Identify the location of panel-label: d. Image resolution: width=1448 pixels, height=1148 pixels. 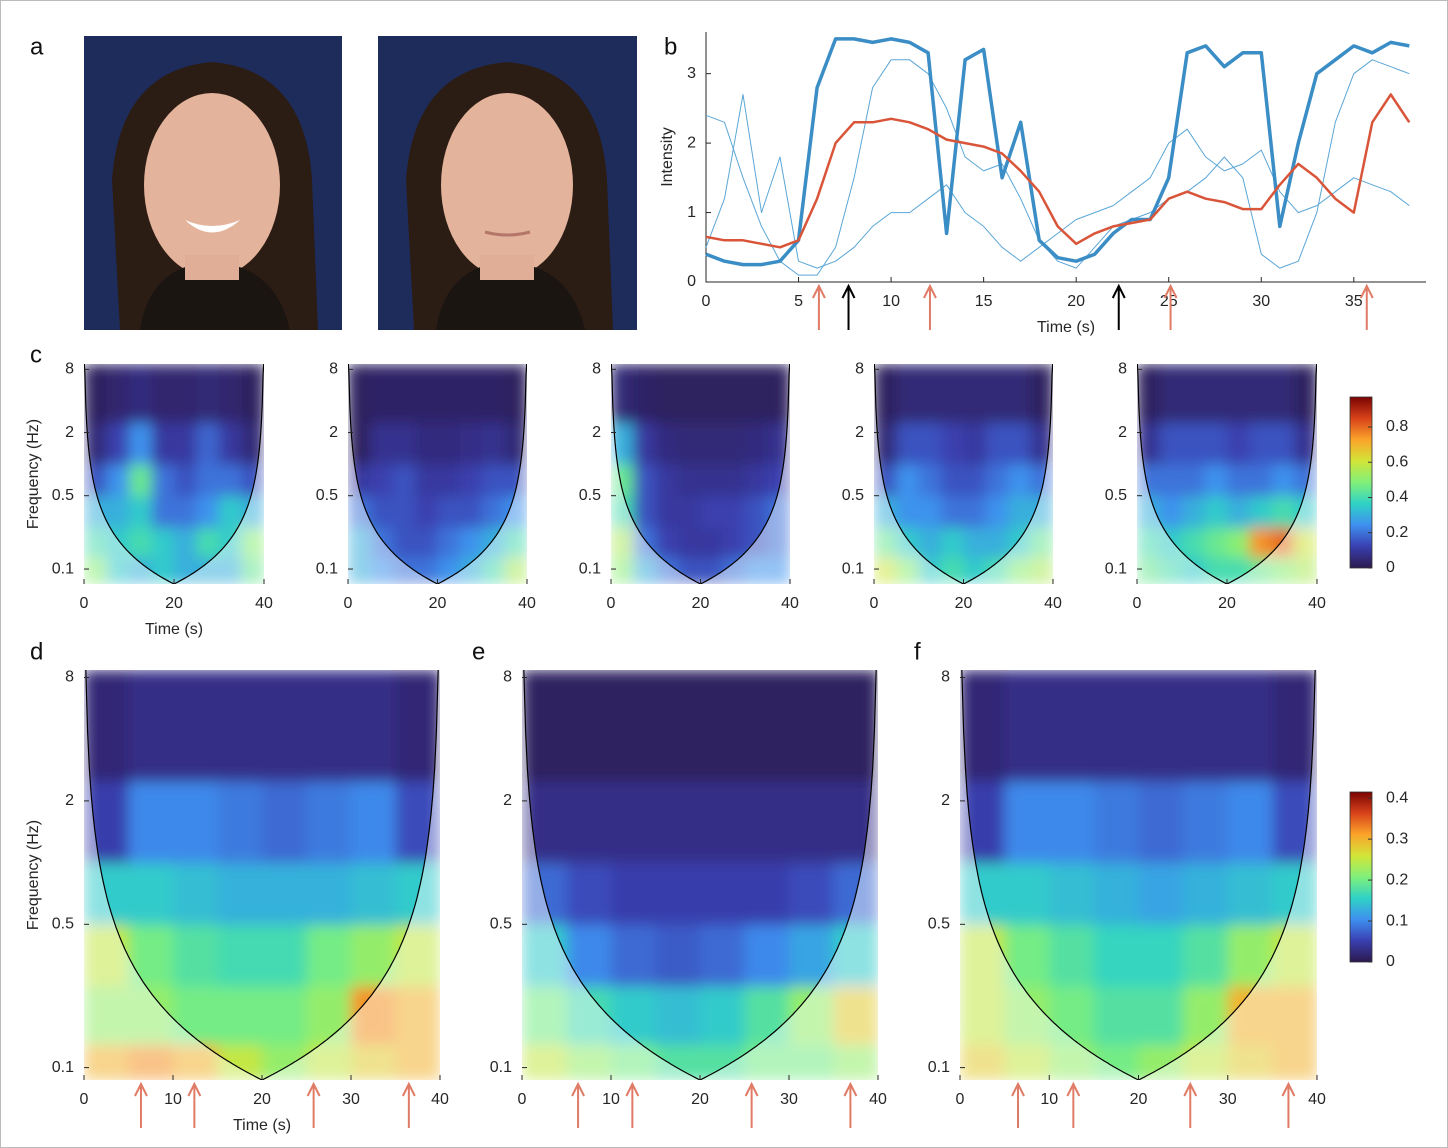
(36, 651).